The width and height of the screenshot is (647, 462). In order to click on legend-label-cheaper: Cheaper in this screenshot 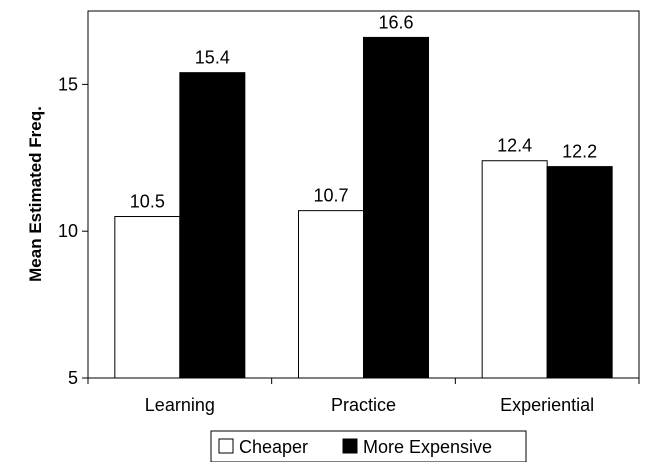, I will do `click(273, 447)`.